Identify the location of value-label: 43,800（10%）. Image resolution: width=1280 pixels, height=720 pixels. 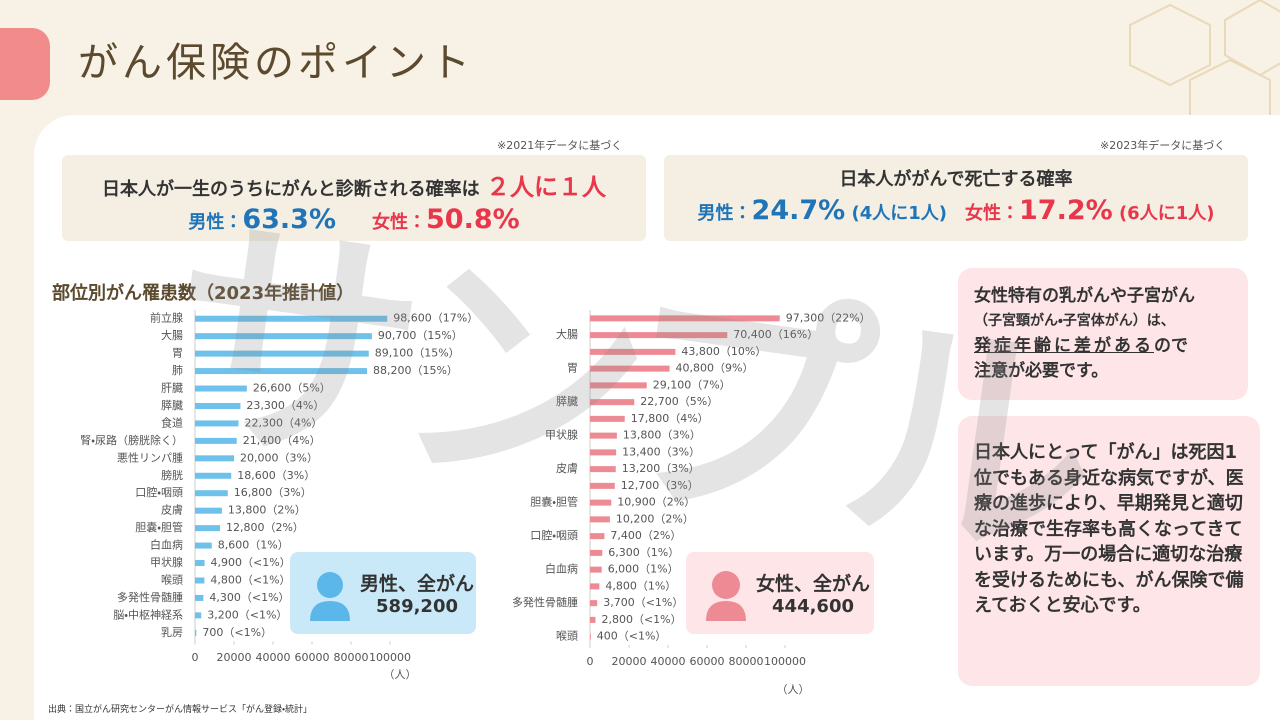
(723, 351).